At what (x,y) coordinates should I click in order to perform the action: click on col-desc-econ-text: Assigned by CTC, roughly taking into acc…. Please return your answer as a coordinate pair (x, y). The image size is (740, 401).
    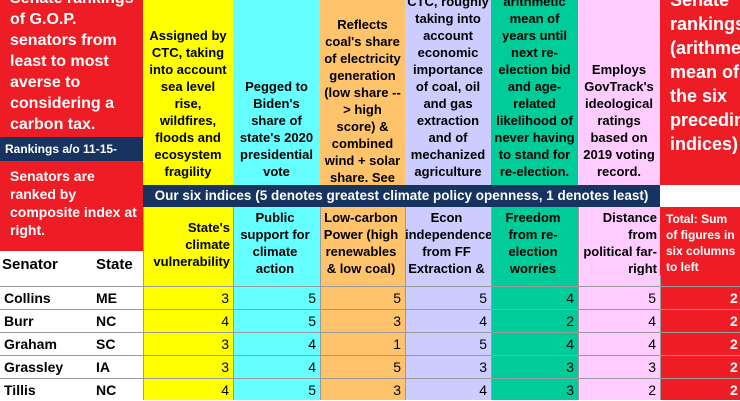
    Looking at the image, I should click on (448, 89).